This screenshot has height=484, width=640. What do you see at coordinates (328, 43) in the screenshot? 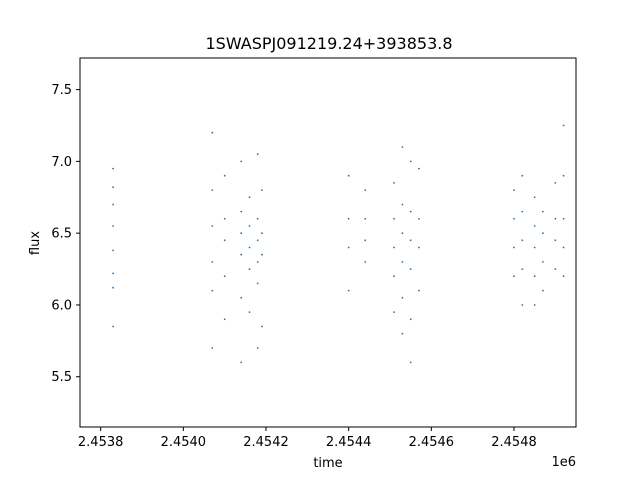
I see `chart-title: 1SWASPJ091219.24+393853.8` at bounding box center [328, 43].